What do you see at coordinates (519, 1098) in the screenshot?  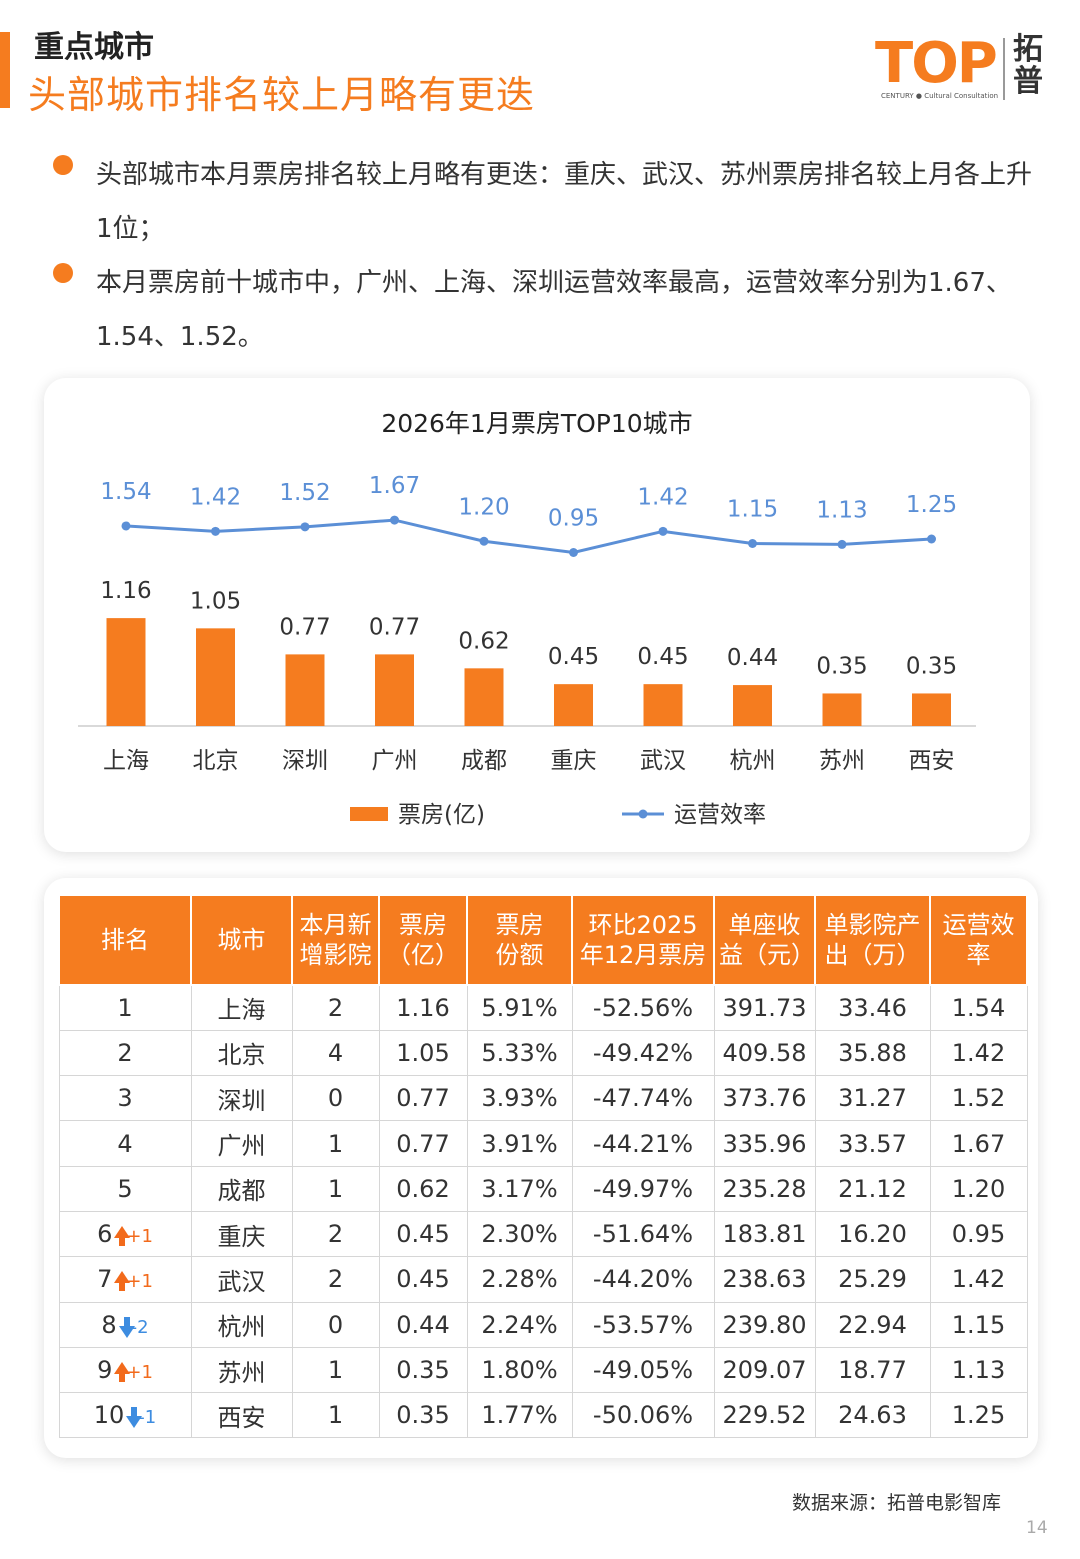 I see `cell-share: 3.93%` at bounding box center [519, 1098].